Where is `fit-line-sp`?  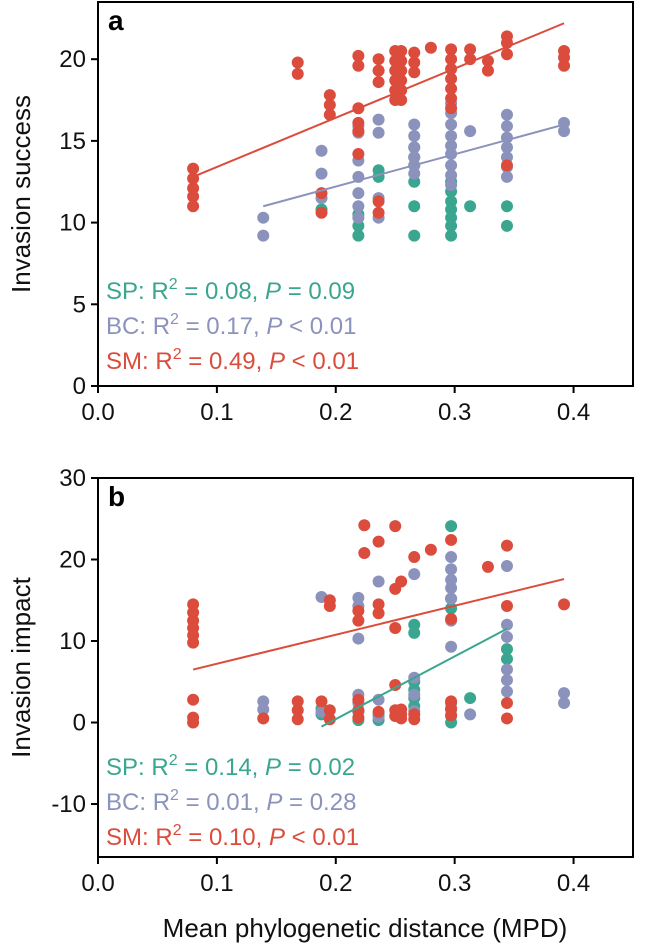 fit-line-sp is located at coordinates (414, 677).